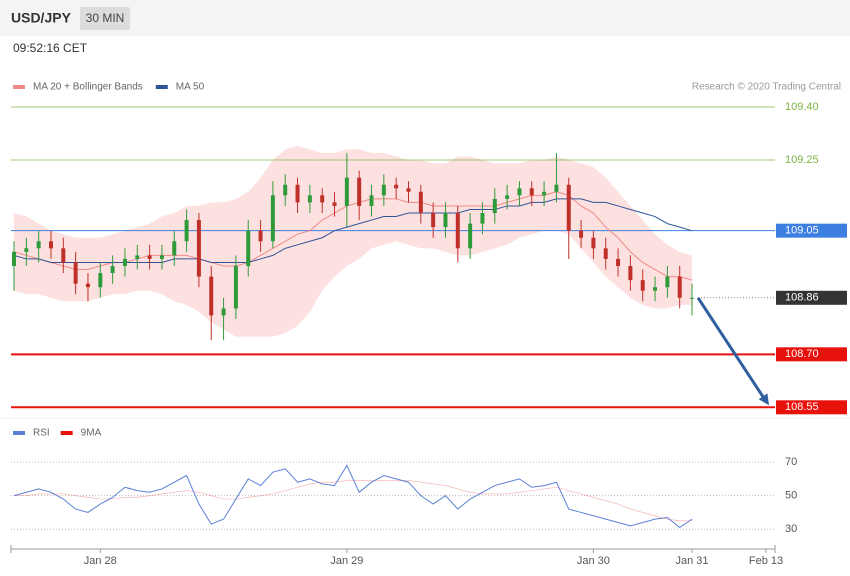 This screenshot has height=576, width=850. I want to click on interval: 30 MIN, so click(105, 18).